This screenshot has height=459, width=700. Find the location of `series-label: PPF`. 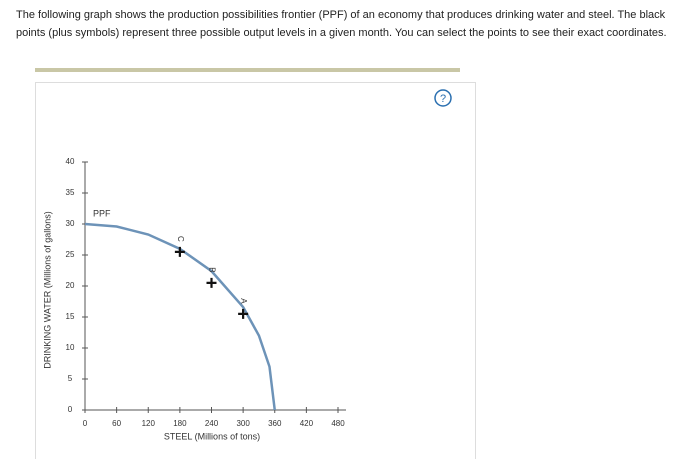

series-label: PPF is located at coordinates (102, 213).